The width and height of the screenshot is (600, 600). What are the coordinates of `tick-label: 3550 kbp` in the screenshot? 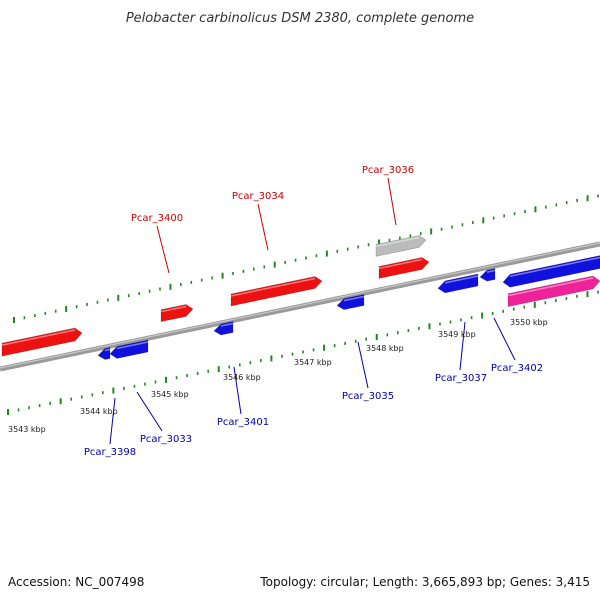 It's located at (529, 322).